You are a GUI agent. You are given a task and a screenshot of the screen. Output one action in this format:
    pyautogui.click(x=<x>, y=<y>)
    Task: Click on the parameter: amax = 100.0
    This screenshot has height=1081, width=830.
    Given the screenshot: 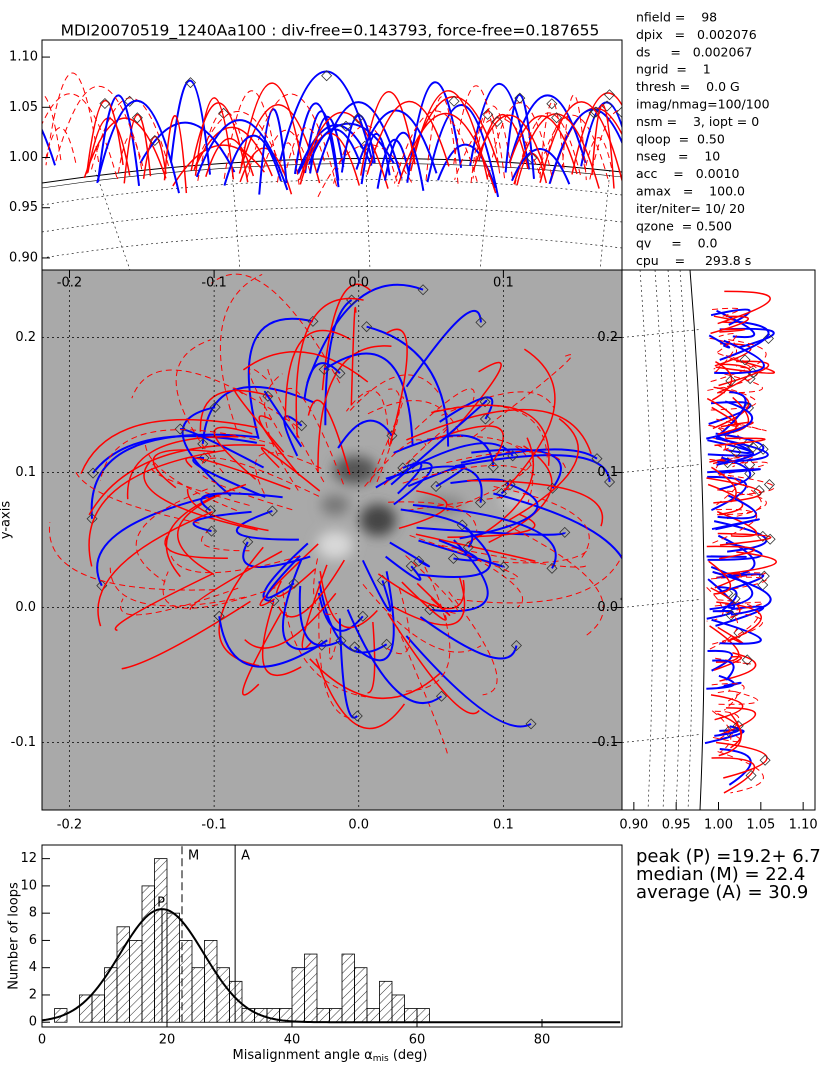 What is the action you would take?
    pyautogui.click(x=690, y=191)
    